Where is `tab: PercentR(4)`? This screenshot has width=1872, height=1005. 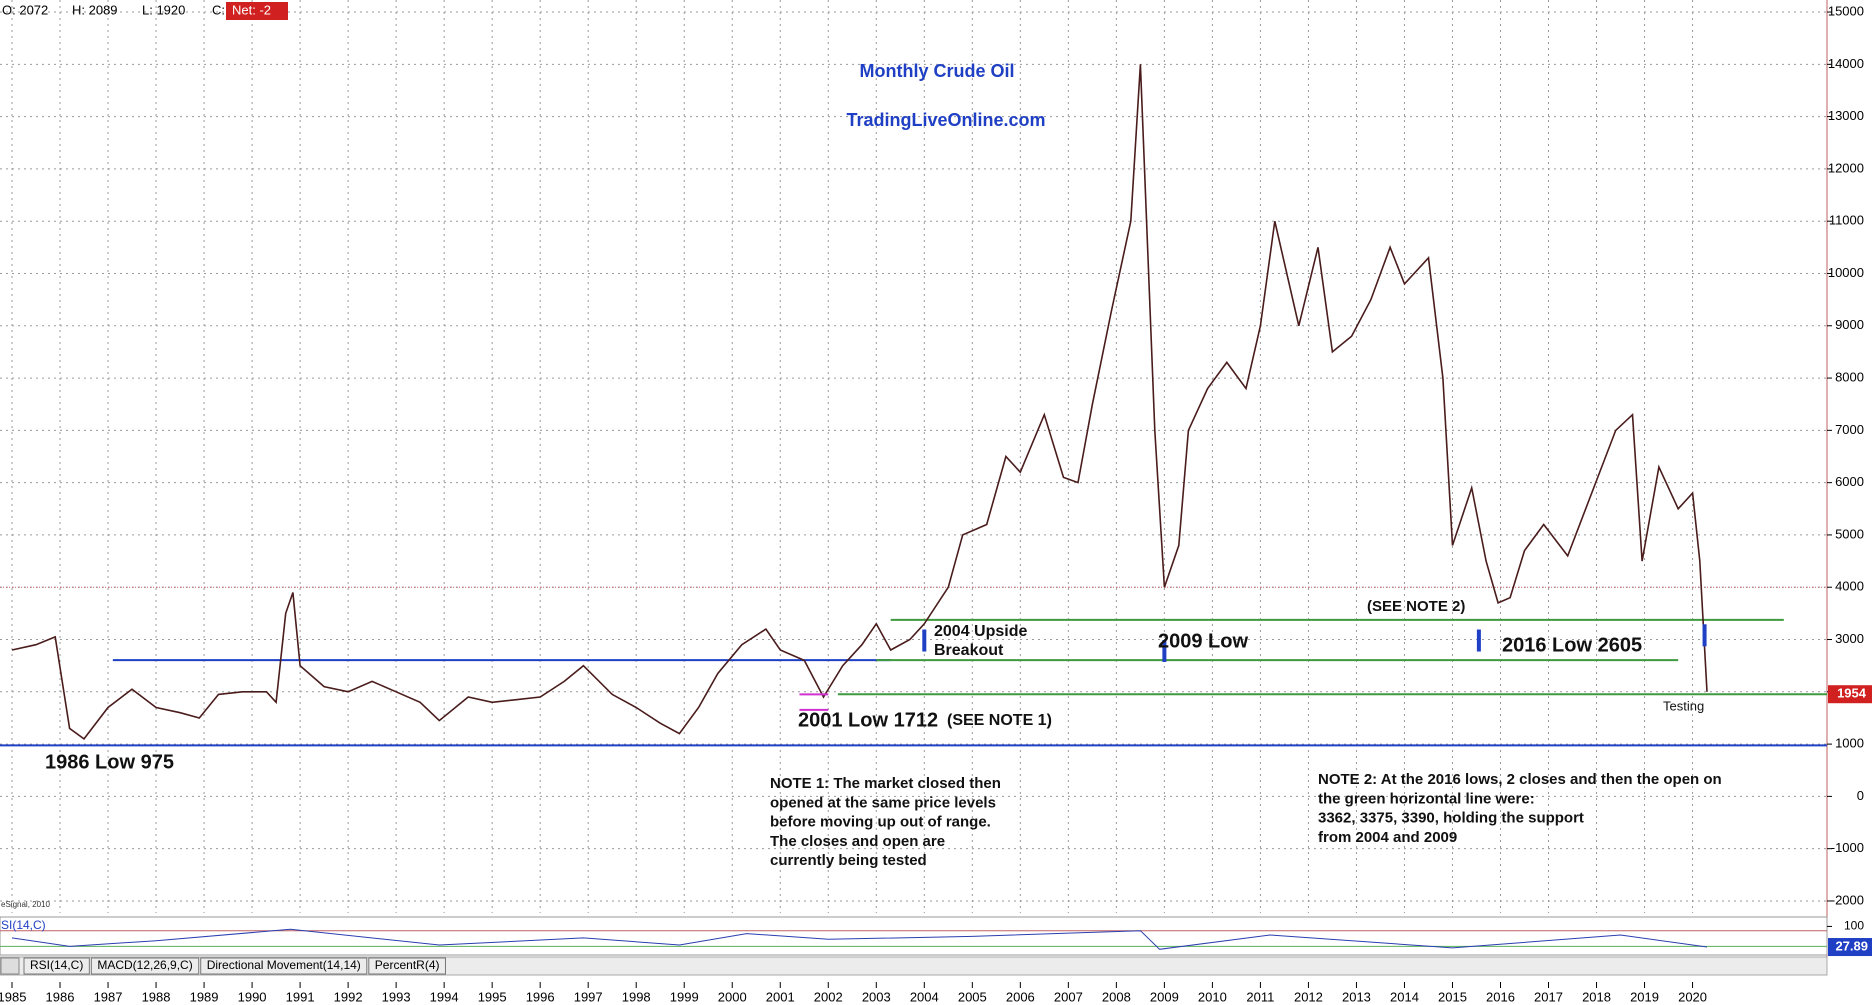 tab: PercentR(4) is located at coordinates (407, 965).